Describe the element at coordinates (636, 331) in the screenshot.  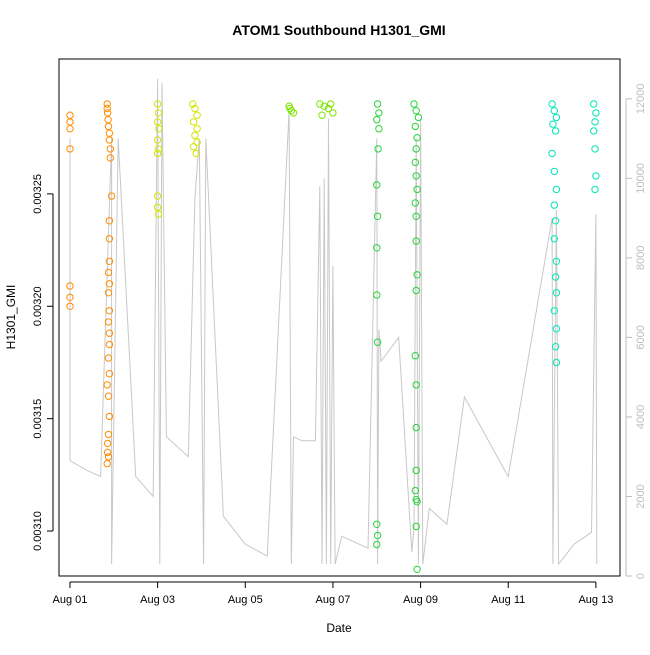
I see `y2-axis: 0 2000 4000 6000 8000 10000 12000` at that location.